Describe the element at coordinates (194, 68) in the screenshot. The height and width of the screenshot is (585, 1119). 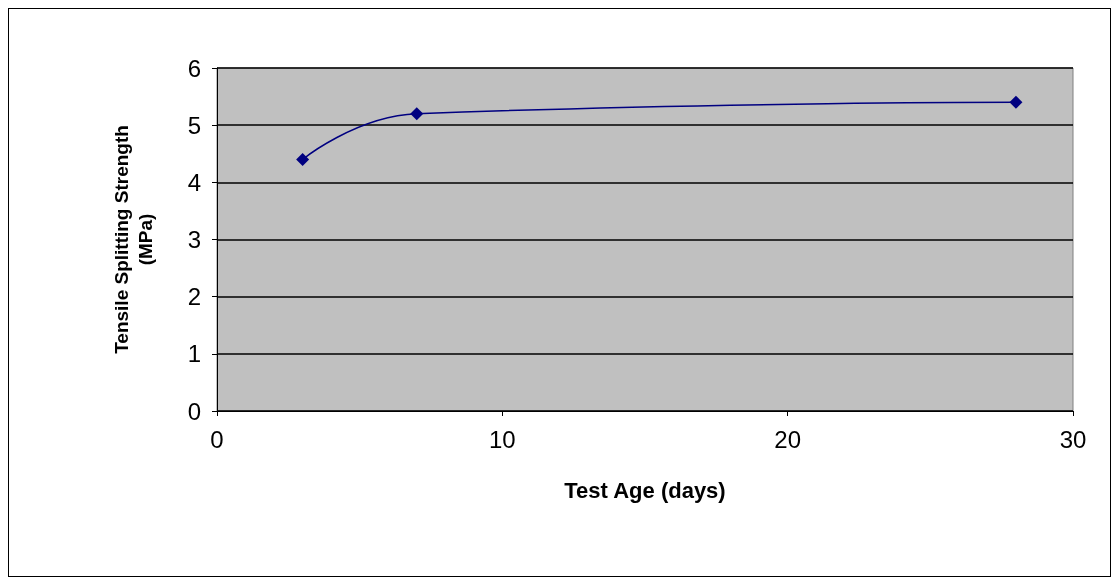
I see `y-tick-label: 6` at that location.